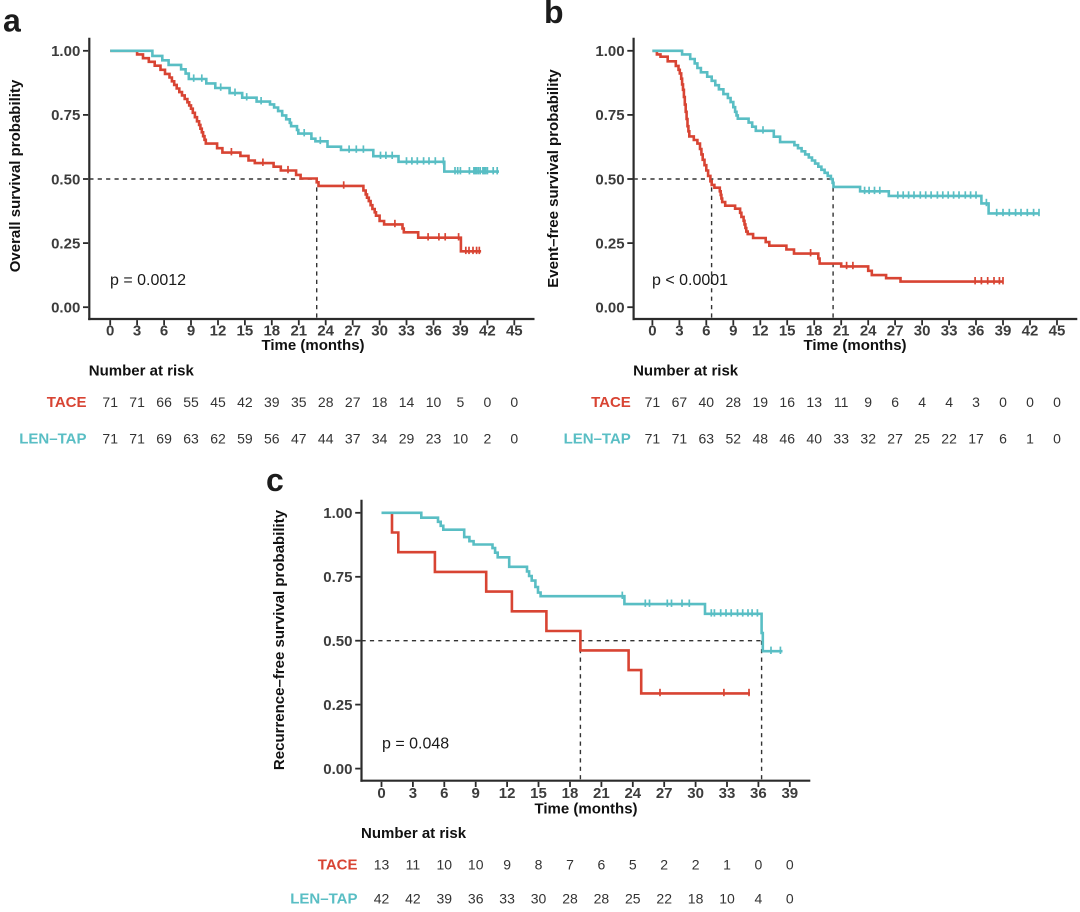  What do you see at coordinates (570, 865) in the screenshot?
I see `svg-text: 7` at bounding box center [570, 865].